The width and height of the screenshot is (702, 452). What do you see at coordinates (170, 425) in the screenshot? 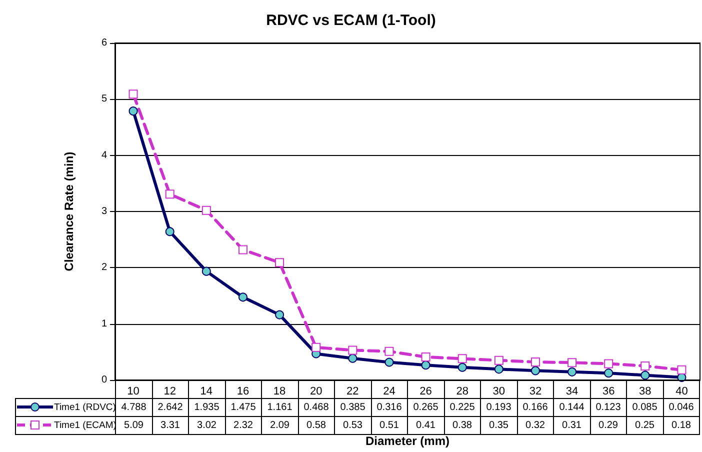
I see `data-label: 3.31` at bounding box center [170, 425].